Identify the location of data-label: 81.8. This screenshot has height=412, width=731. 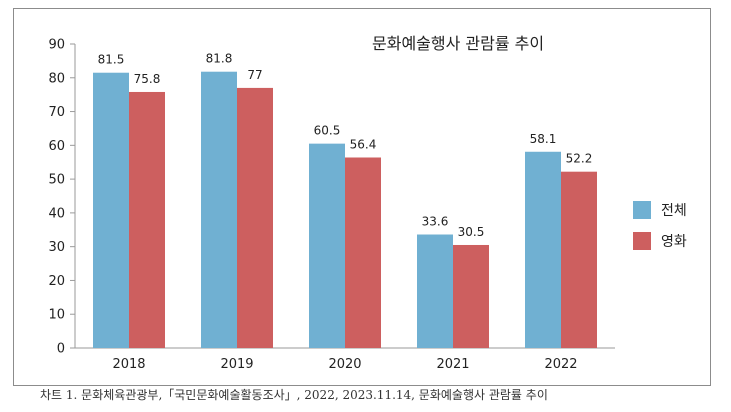
(219, 59).